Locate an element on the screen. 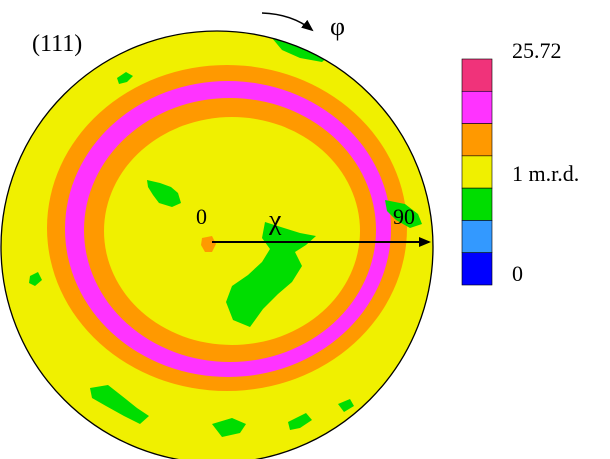  phi-rotation-arrow is located at coordinates (287, 22).